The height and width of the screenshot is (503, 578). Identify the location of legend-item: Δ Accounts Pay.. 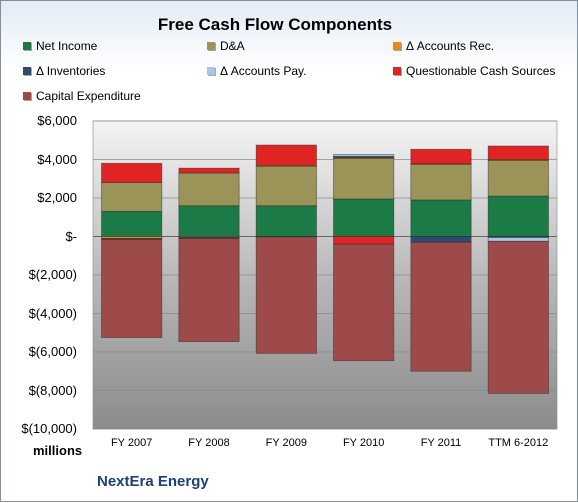
(257, 71).